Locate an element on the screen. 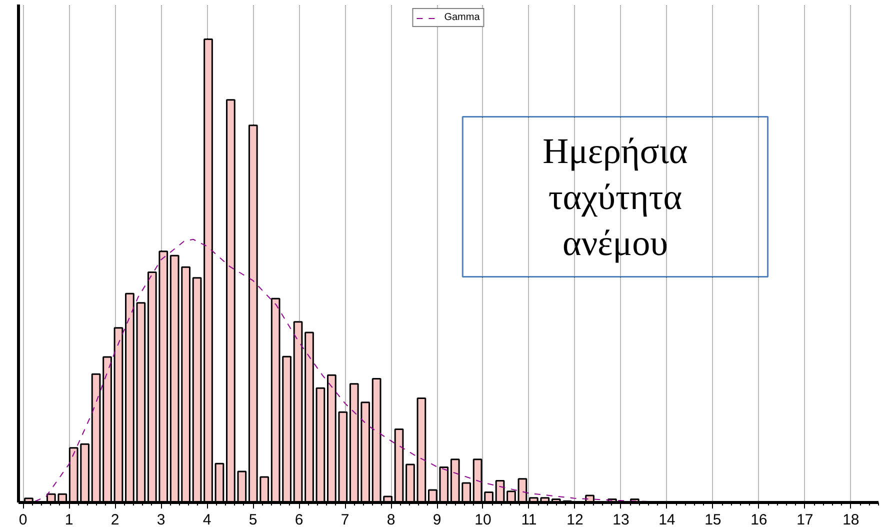 This screenshot has height=527, width=884. legend-label: Gamma is located at coordinates (462, 17).